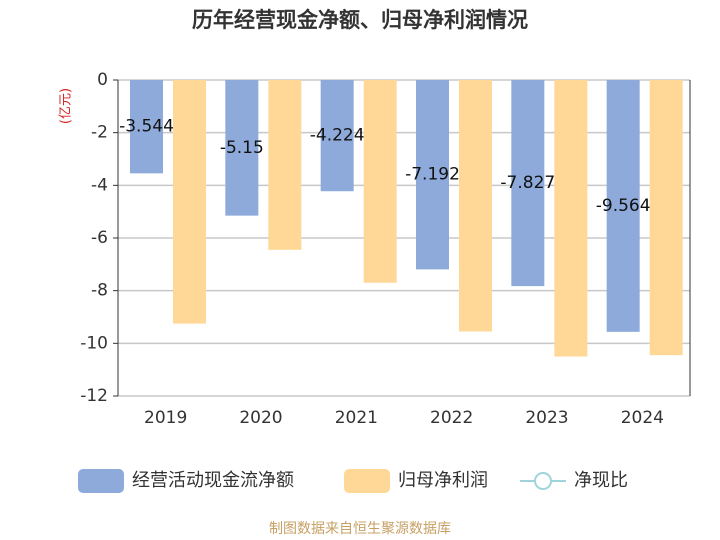 The height and width of the screenshot is (540, 720). I want to click on legend-label: 净现比, so click(601, 480).